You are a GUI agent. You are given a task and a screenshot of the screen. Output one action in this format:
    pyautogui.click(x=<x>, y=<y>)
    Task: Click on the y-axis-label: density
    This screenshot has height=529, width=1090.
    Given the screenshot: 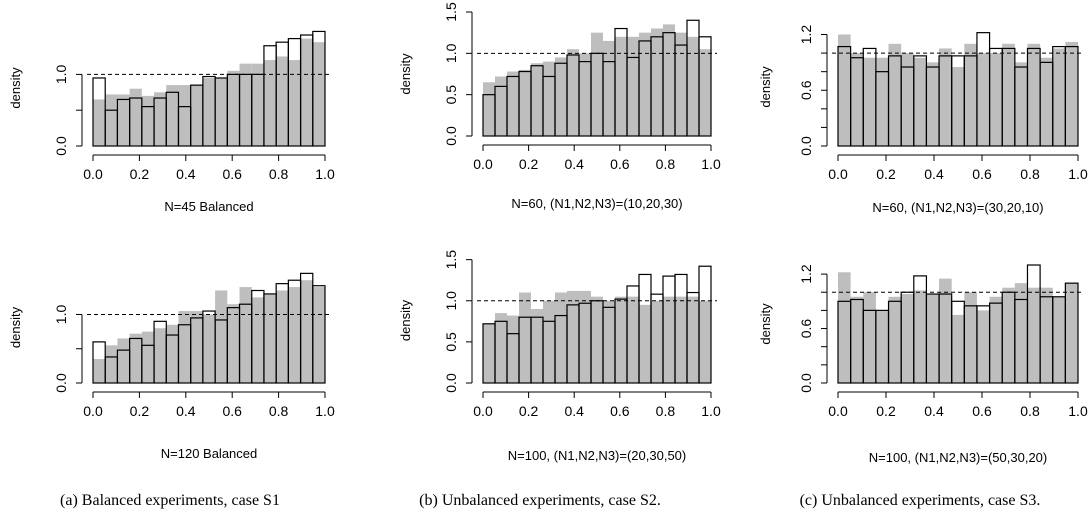 What is the action you would take?
    pyautogui.click(x=405, y=320)
    